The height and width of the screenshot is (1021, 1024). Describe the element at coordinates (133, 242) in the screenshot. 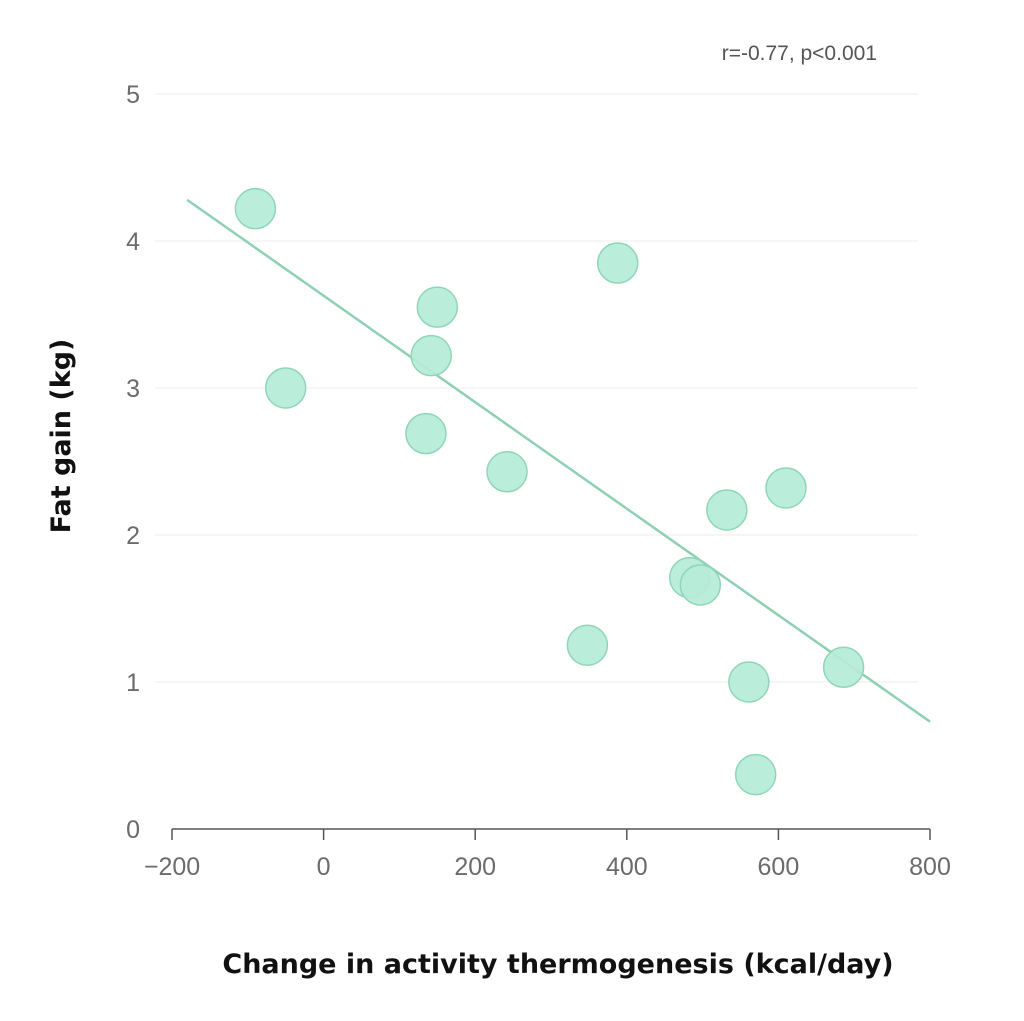

I see `y-tick-label-4: 4` at that location.